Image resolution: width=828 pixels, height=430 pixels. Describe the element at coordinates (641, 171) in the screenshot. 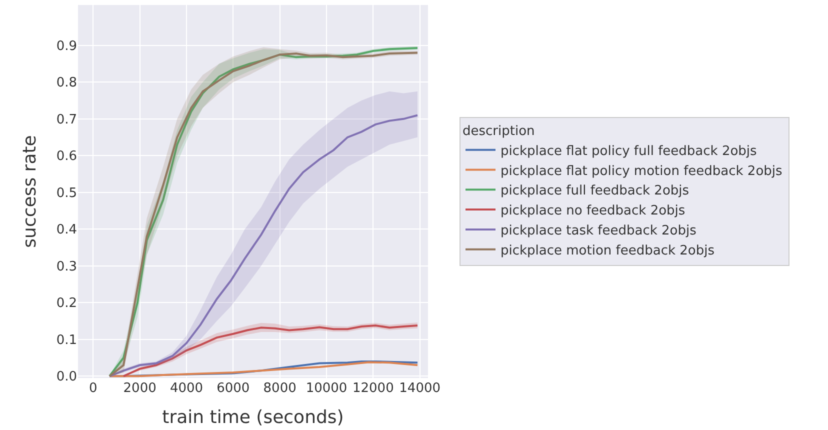

I see `legend-label: pickplace flat policy motion feedback 2objs` at that location.